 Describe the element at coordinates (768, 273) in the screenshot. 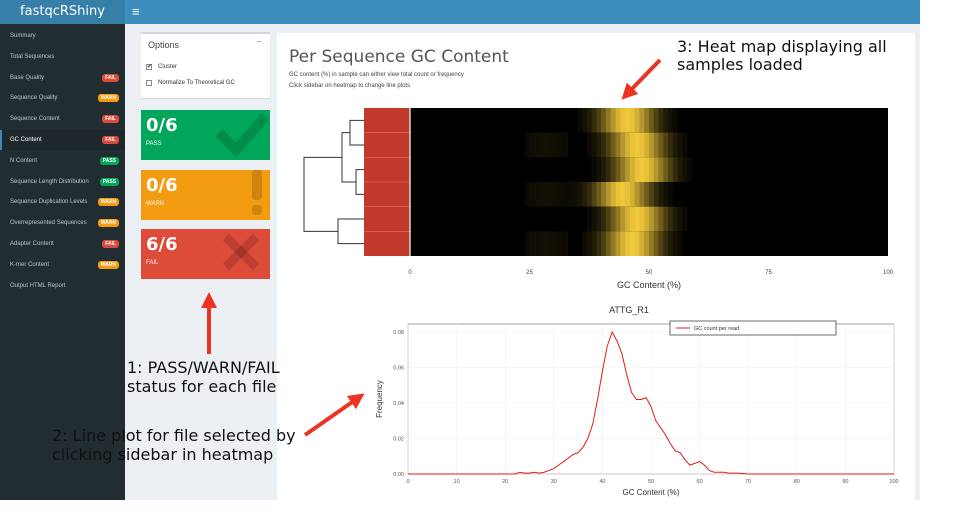

I see `heatmap-x-tick: 75` at that location.